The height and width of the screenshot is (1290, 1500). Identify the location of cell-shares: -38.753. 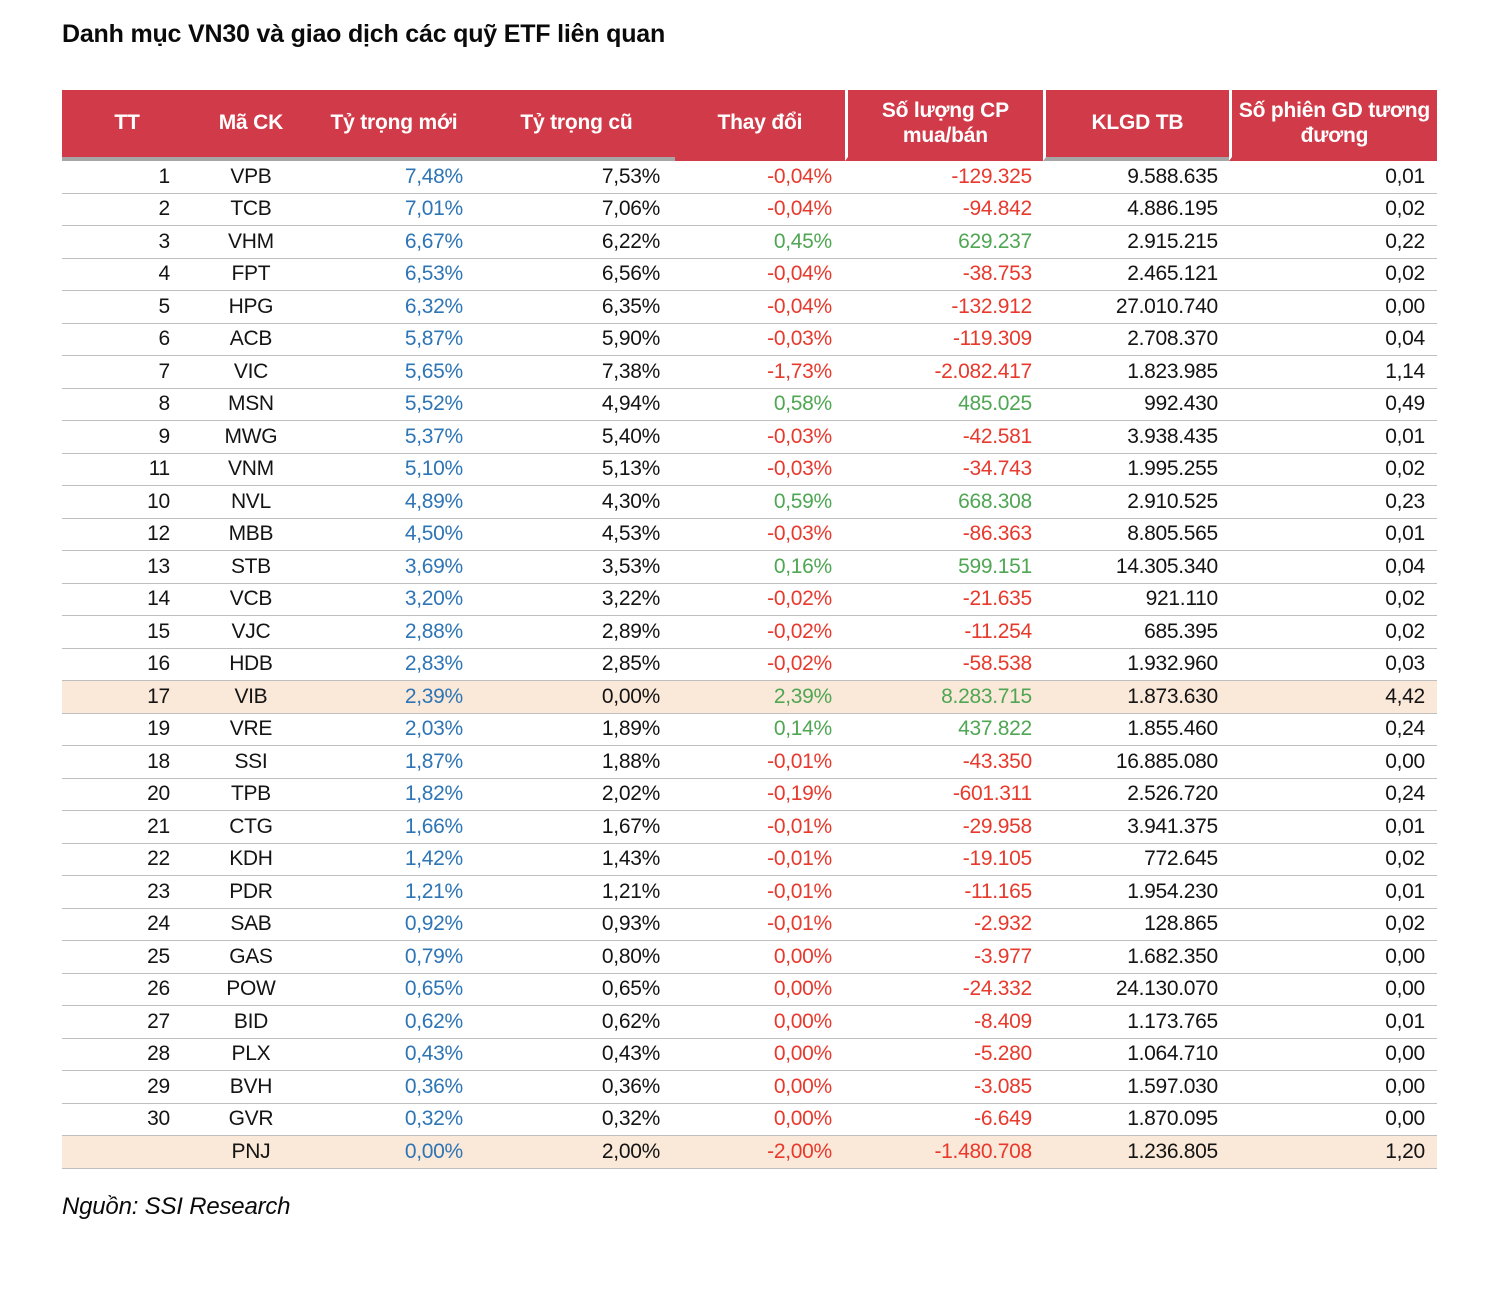
(997, 274).